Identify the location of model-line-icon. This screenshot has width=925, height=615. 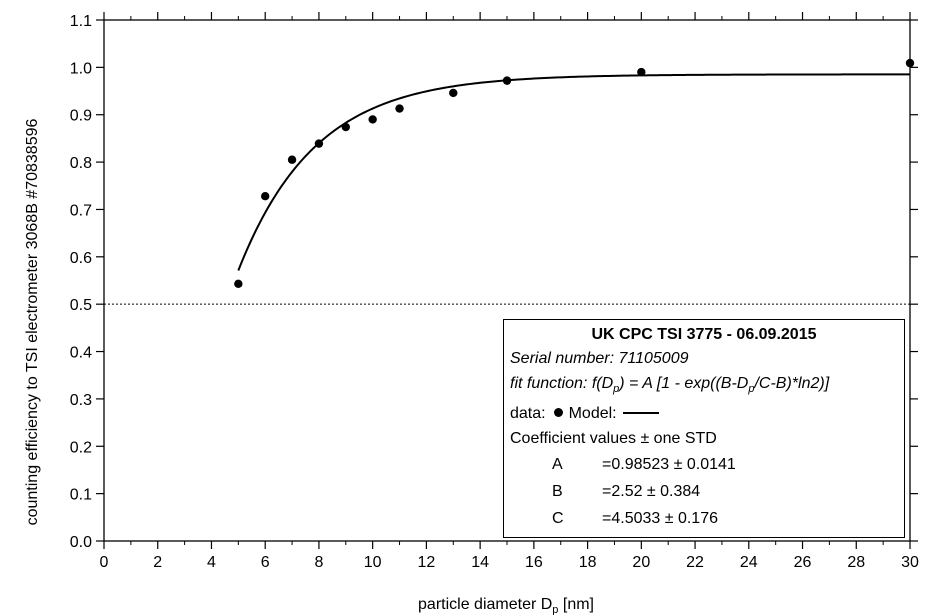
(640, 412).